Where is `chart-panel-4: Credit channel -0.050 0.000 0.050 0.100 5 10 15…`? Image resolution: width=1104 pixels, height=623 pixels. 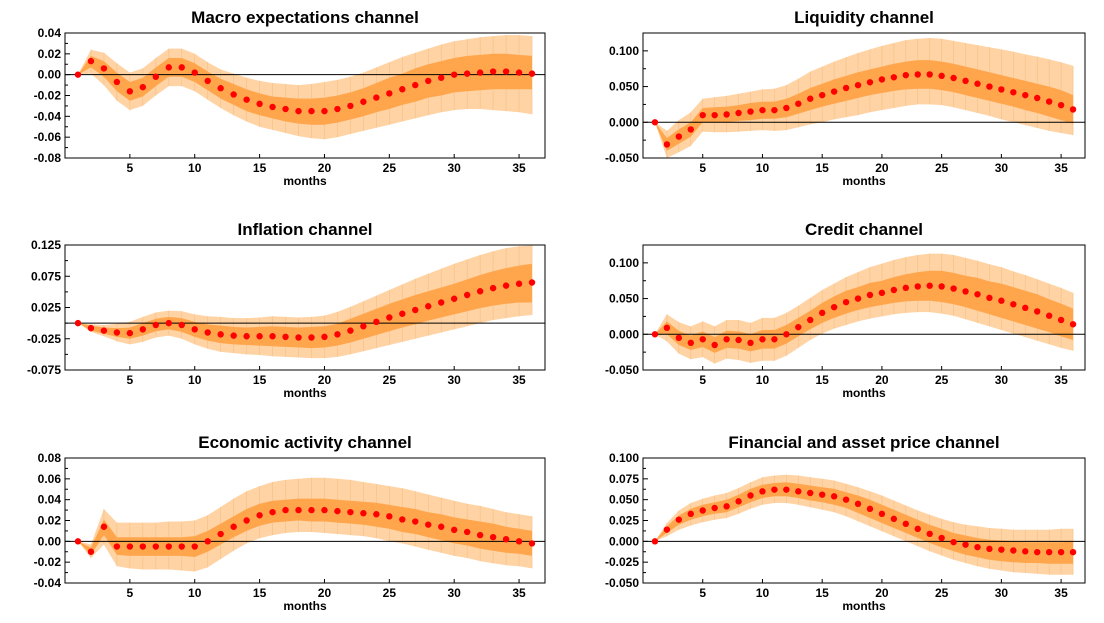 chart-panel-4: Credit channel -0.050 0.000 0.050 0.100 5 10 15… is located at coordinates (845, 310).